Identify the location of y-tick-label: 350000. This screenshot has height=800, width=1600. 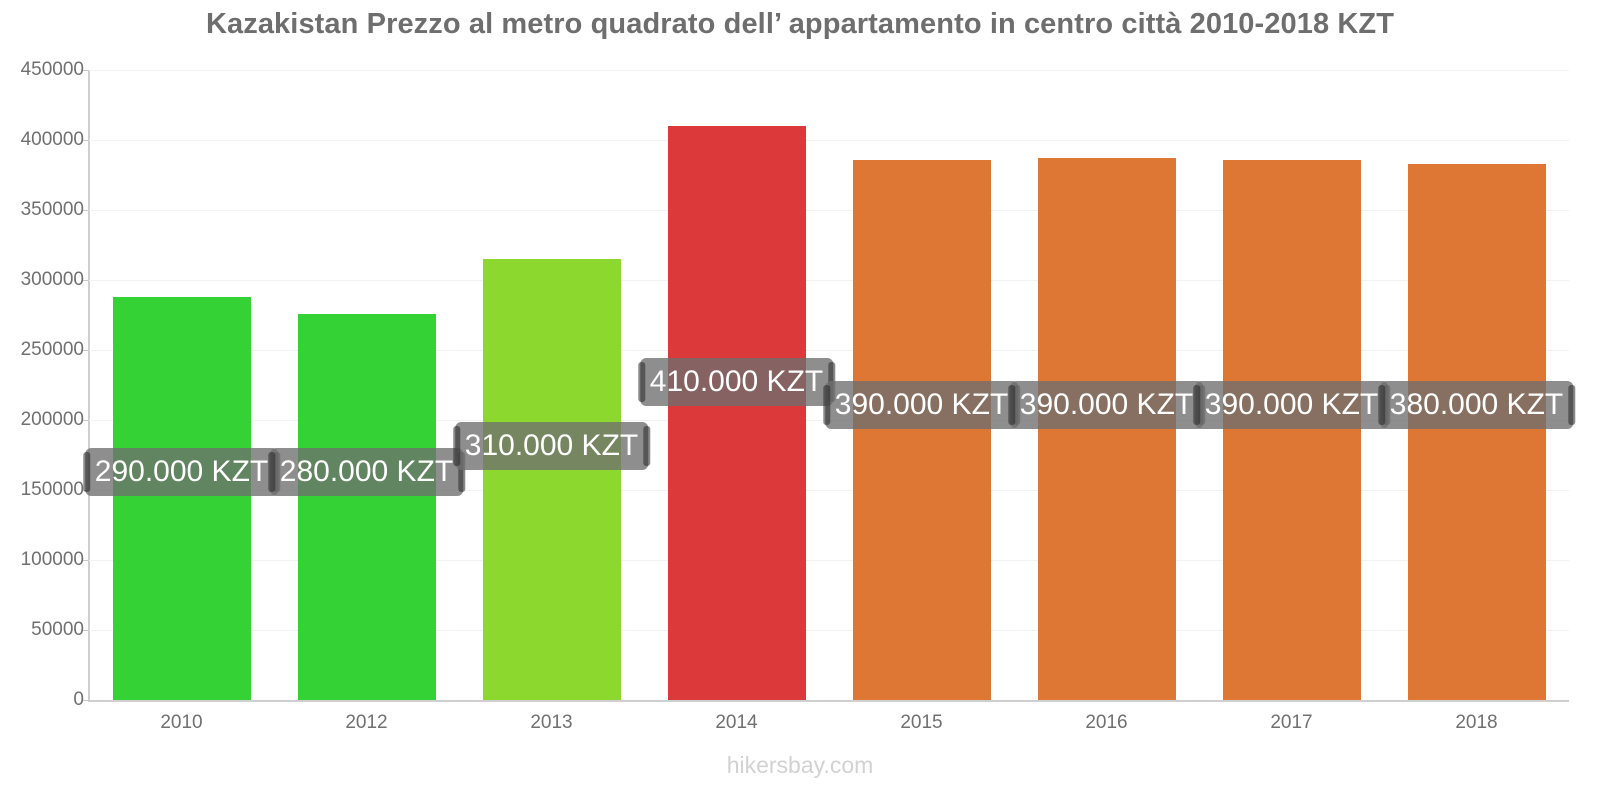
(52, 209).